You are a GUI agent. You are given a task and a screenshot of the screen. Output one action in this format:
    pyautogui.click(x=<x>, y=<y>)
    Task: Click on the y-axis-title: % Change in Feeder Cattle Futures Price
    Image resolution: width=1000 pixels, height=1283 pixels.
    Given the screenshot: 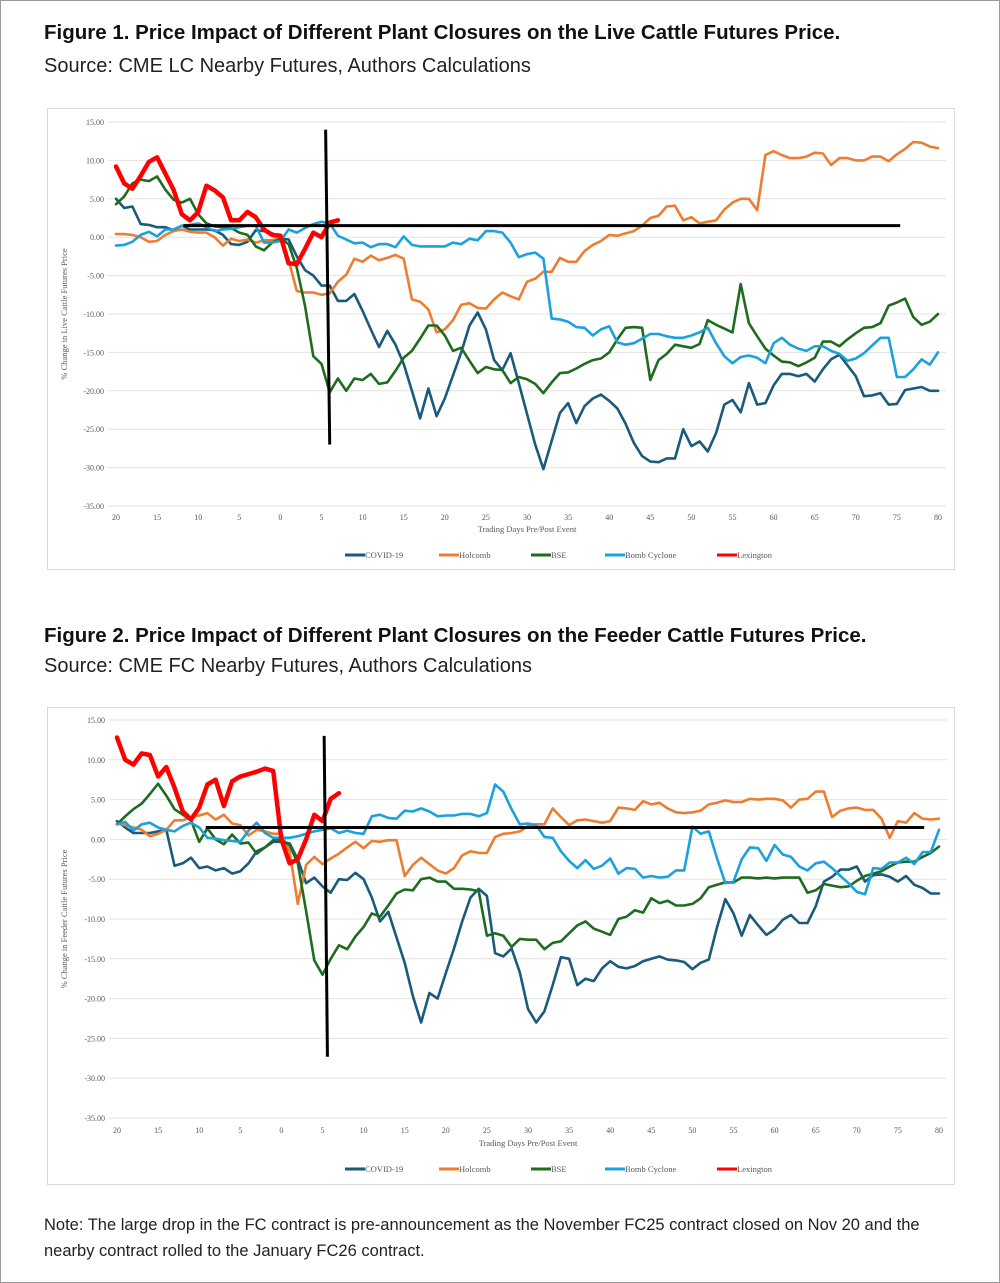 What is the action you would take?
    pyautogui.click(x=64, y=918)
    